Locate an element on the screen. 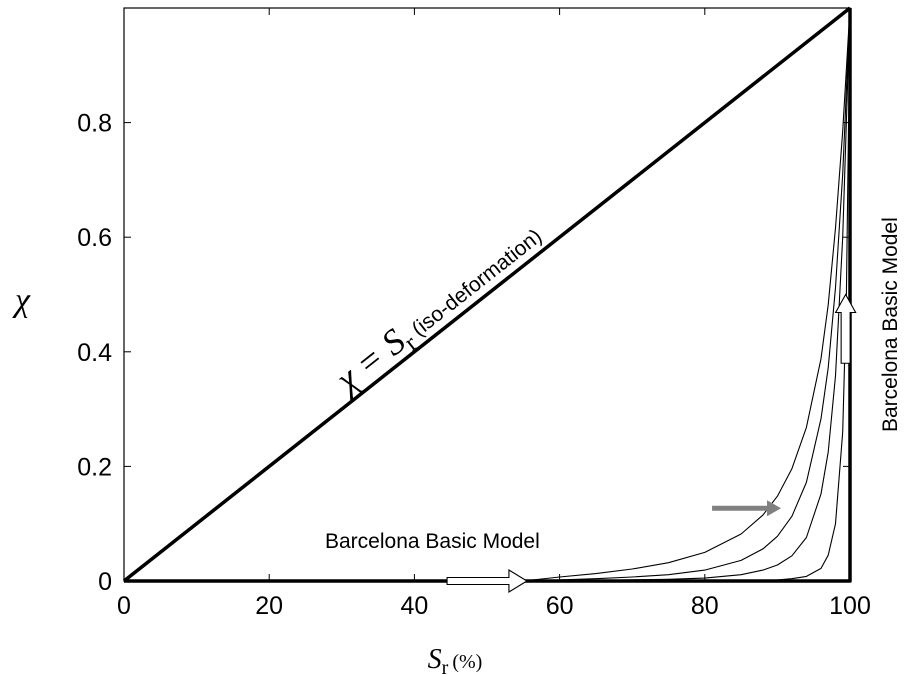 The image size is (906, 675). hollow-arrow-right is located at coordinates (487, 581).